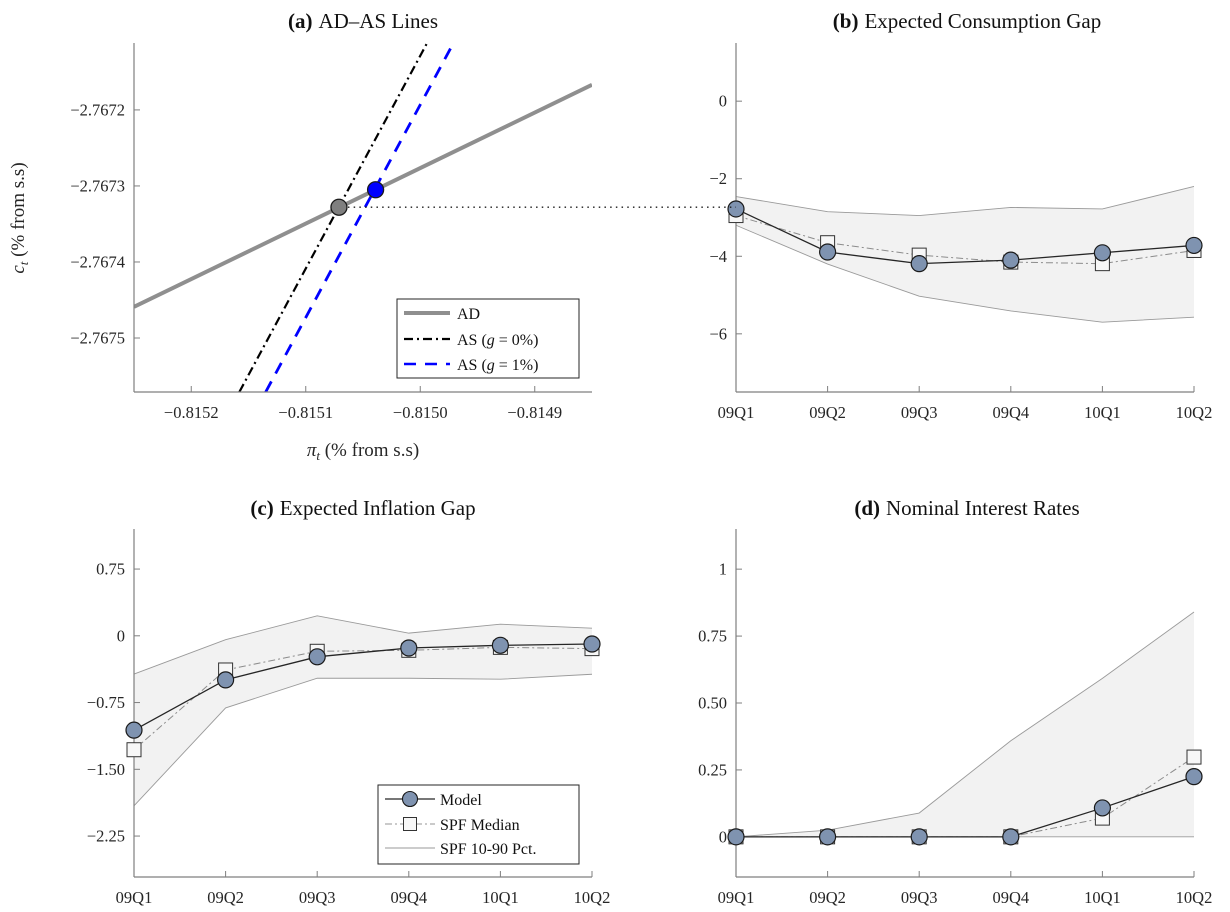  What do you see at coordinates (965, 201) in the screenshot?
I see `panel-b-band-upper-line` at bounding box center [965, 201].